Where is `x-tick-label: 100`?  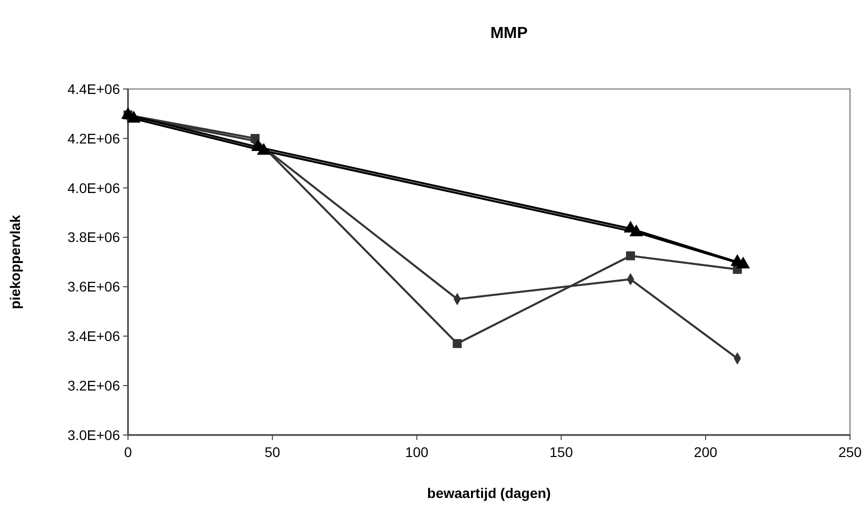 x-tick-label: 100 is located at coordinates (417, 452).